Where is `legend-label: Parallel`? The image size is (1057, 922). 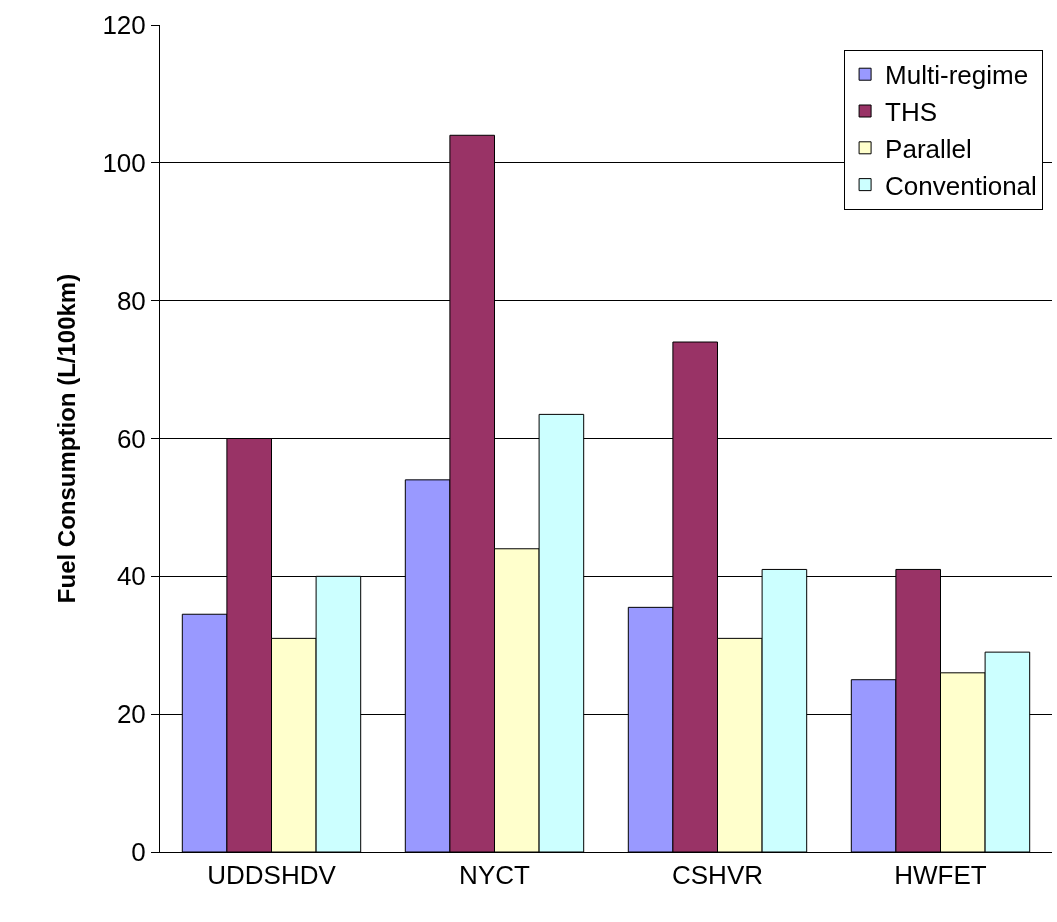
legend-label: Parallel is located at coordinates (928, 148).